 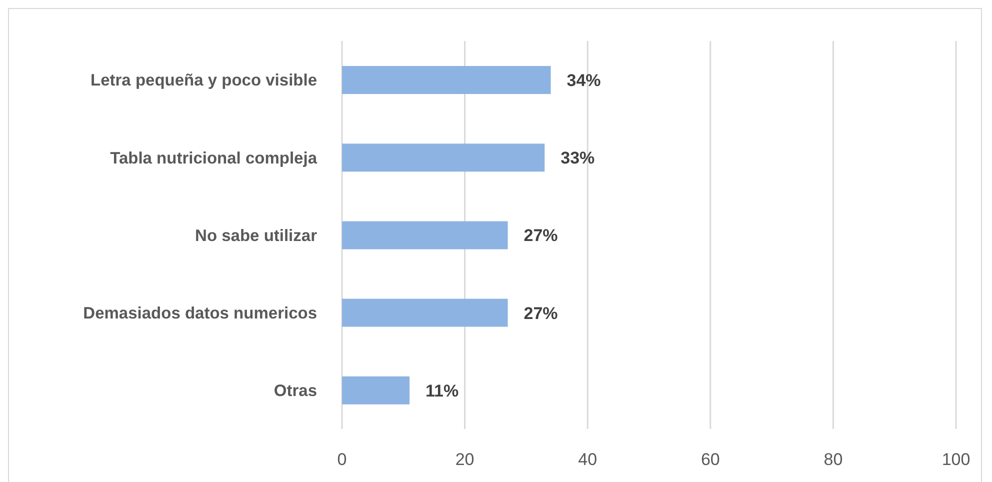 I want to click on data-label: 33%, so click(x=577, y=158).